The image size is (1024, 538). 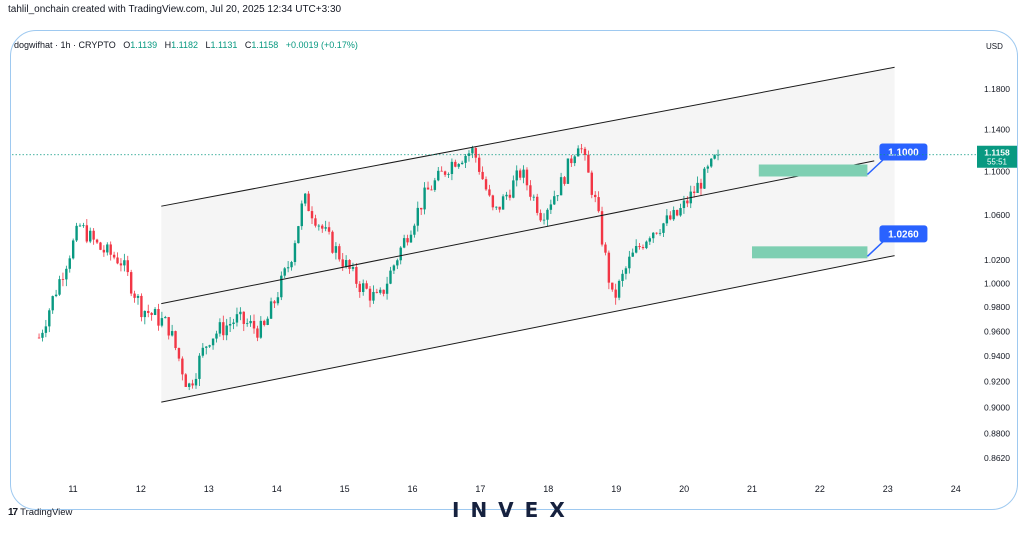 What do you see at coordinates (997, 156) in the screenshot?
I see `last-price-tag` at bounding box center [997, 156].